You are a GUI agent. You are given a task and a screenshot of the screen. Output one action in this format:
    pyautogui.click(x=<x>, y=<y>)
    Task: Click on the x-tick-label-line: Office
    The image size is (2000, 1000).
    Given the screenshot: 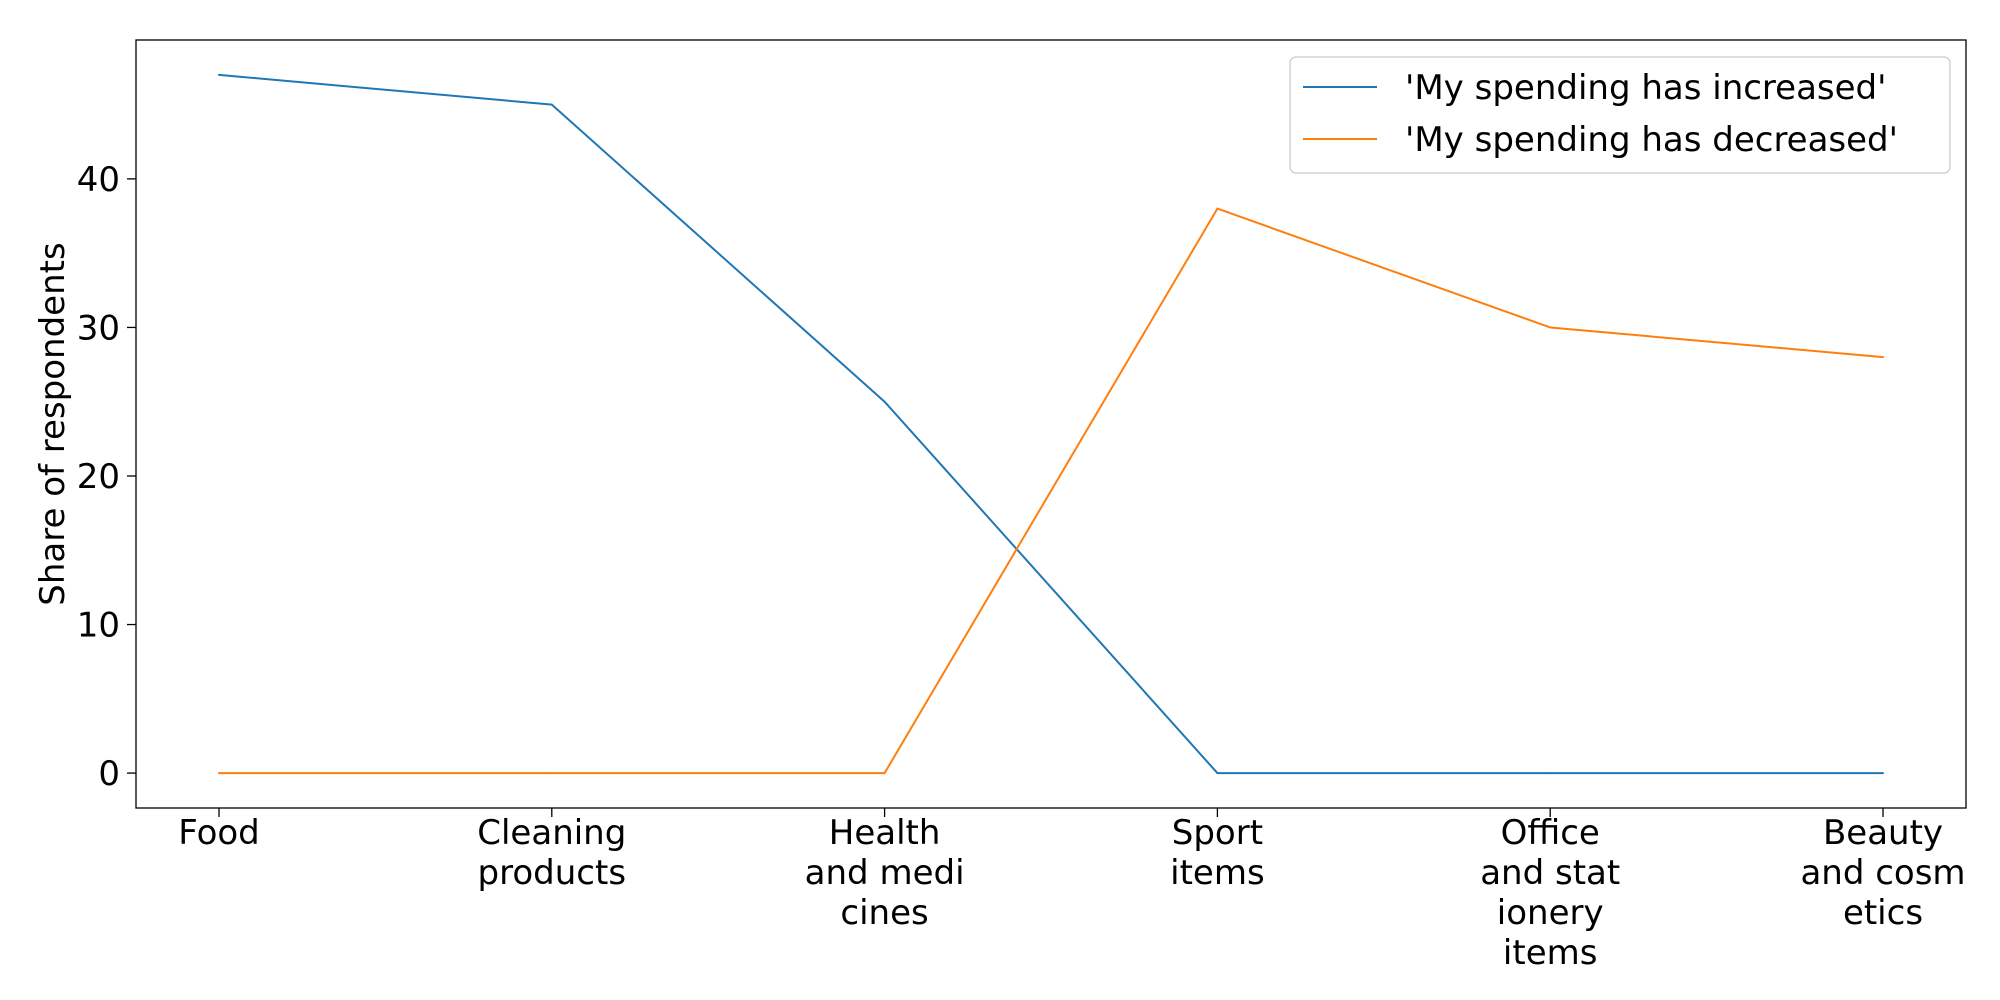 What is the action you would take?
    pyautogui.click(x=1550, y=833)
    